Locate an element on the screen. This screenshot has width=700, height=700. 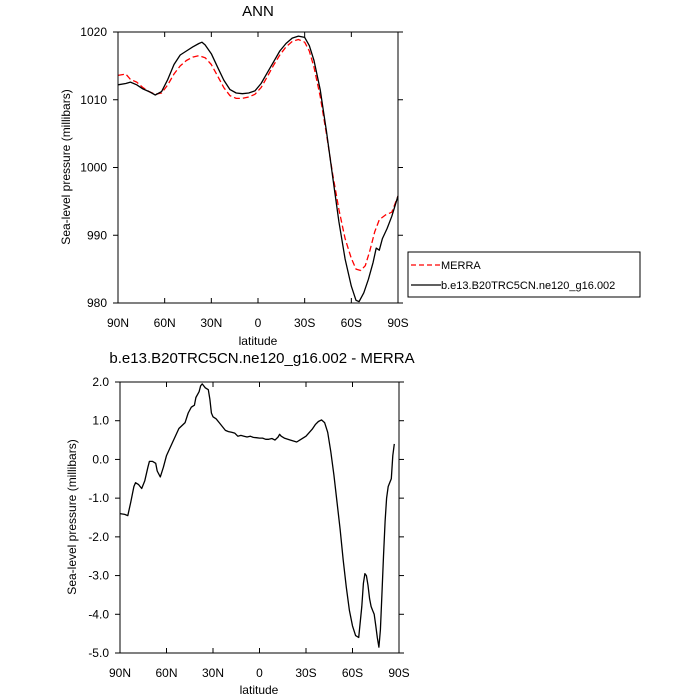
y-tick-label: 1.0 is located at coordinates (100, 421).